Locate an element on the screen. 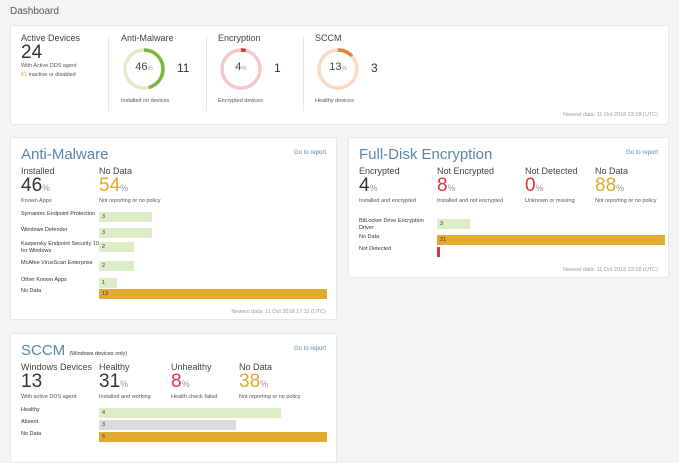  sccm-stat-3: No Data 38% Not reporting or no policy is located at coordinates (279, 381).